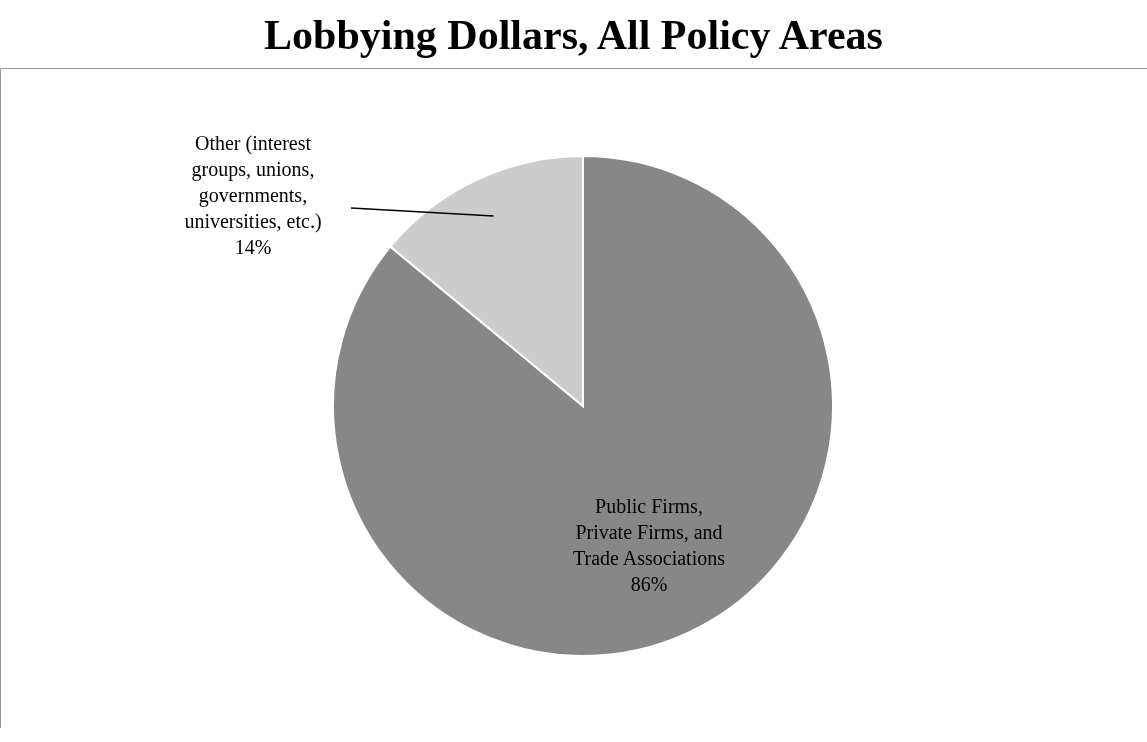 This screenshot has width=1147, height=742. I want to click on data-label: 14%, so click(253, 247).